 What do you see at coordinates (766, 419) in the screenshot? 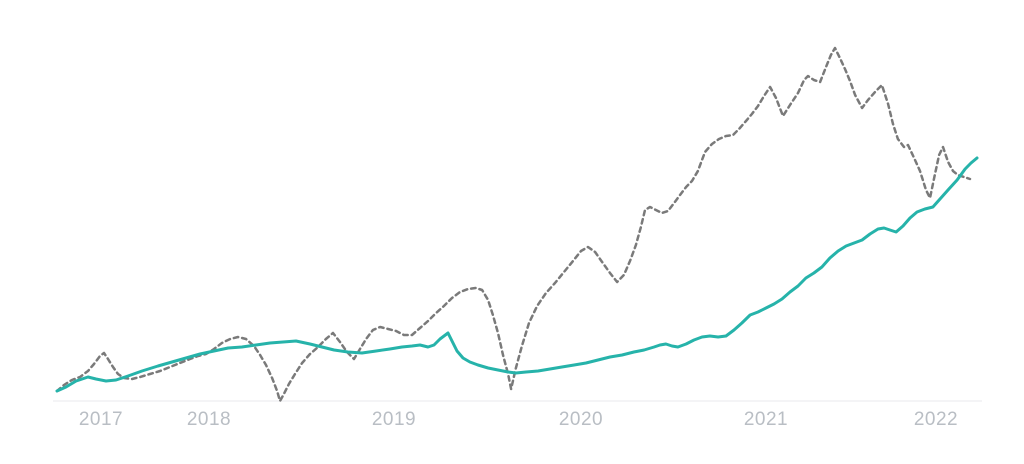
I see `x-axis-label-2021: 2021` at bounding box center [766, 419].